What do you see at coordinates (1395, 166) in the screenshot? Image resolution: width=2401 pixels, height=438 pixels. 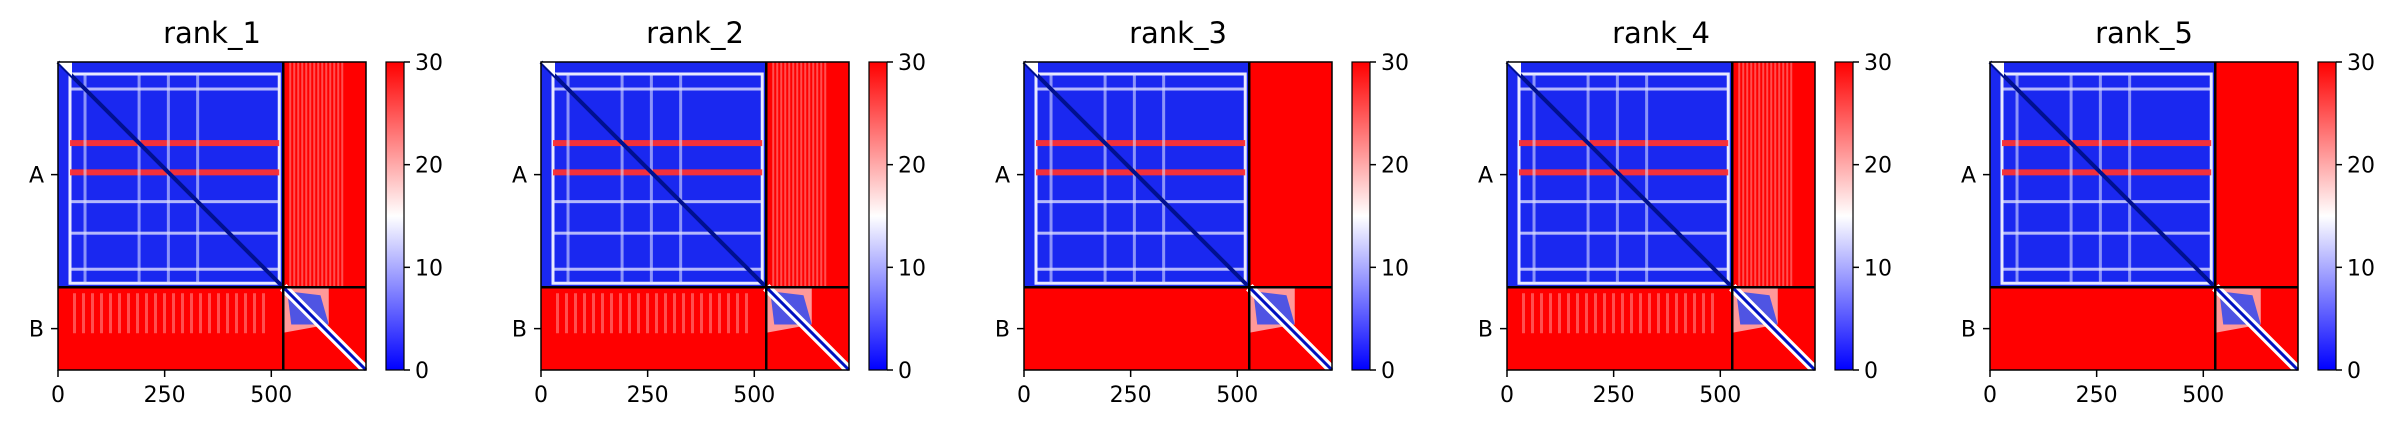 I see `colorbar-tick-label: 20` at bounding box center [1395, 166].